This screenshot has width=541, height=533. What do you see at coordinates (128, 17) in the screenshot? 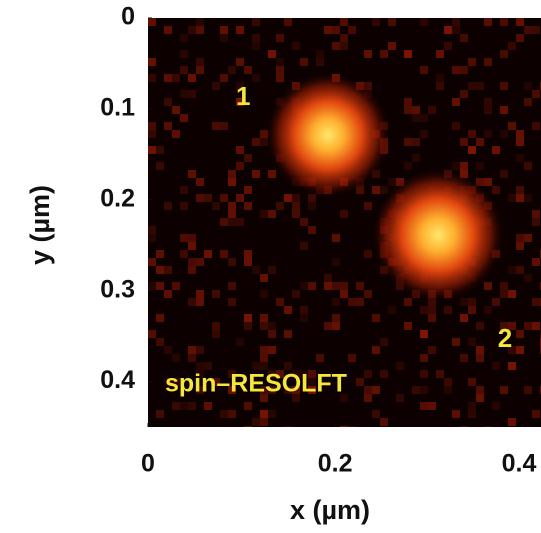
I see `y-tick-label: 0` at bounding box center [128, 17].